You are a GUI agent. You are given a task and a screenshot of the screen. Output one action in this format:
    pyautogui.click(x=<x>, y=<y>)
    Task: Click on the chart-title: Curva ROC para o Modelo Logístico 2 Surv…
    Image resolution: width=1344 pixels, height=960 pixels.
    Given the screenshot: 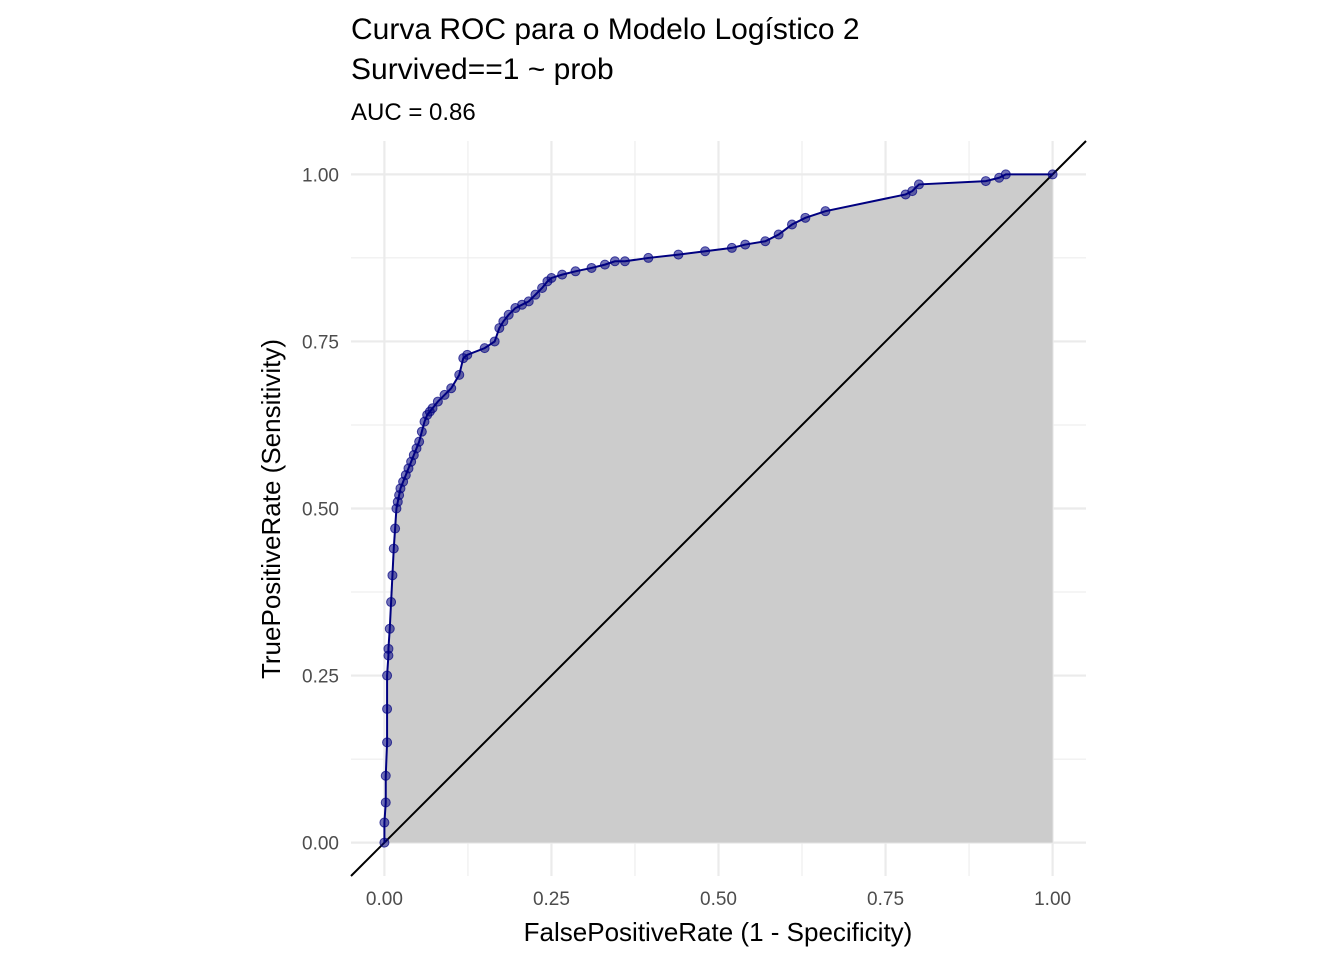 What is the action you would take?
    pyautogui.click(x=605, y=49)
    